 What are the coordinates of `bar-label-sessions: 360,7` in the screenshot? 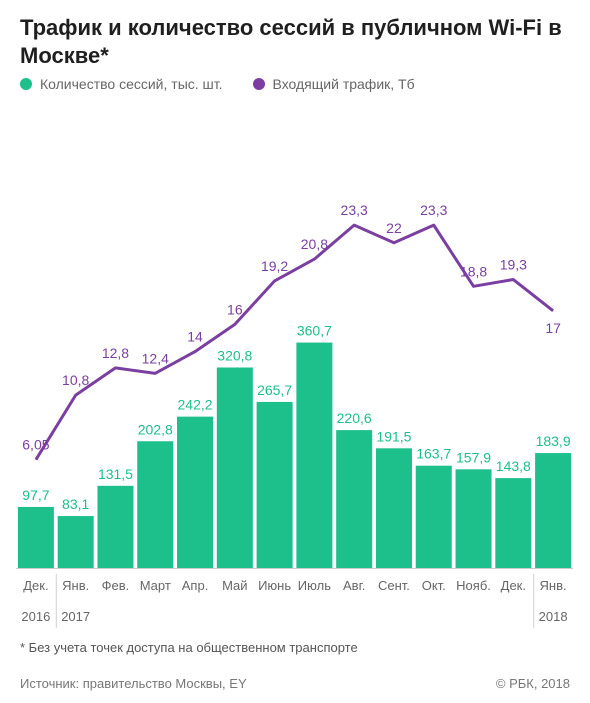 It's located at (314, 331).